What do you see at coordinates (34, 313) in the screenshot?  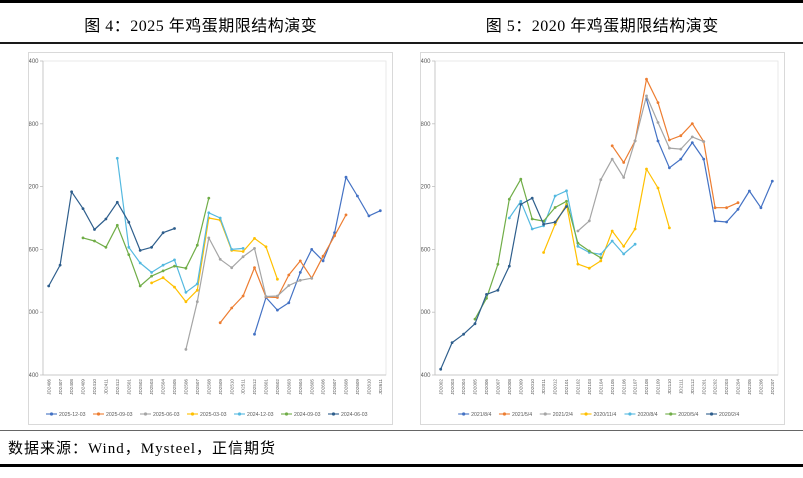 I see `y-axis-tick-label: 3000` at bounding box center [34, 313].